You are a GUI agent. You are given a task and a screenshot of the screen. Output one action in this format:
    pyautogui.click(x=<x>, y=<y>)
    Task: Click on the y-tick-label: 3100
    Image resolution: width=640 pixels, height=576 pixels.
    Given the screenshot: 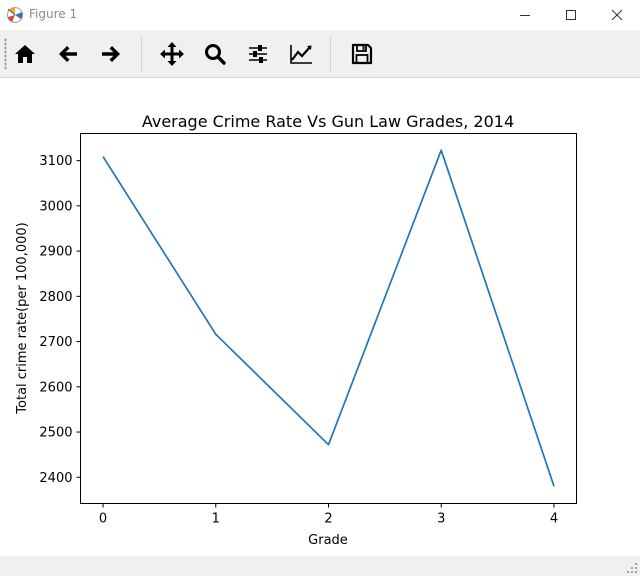 What is the action you would take?
    pyautogui.click(x=55, y=161)
    